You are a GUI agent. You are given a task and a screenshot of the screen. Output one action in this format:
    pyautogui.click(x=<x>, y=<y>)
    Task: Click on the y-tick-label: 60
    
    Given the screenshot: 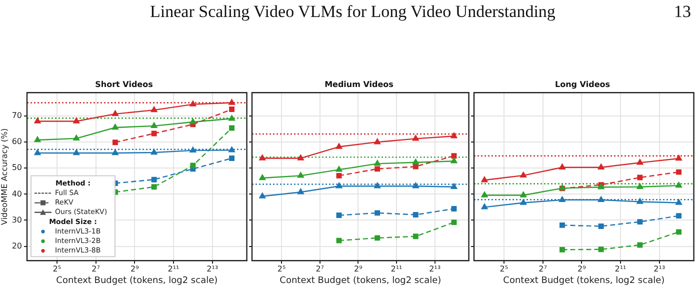 What is the action you would take?
    pyautogui.click(x=17, y=141)
    